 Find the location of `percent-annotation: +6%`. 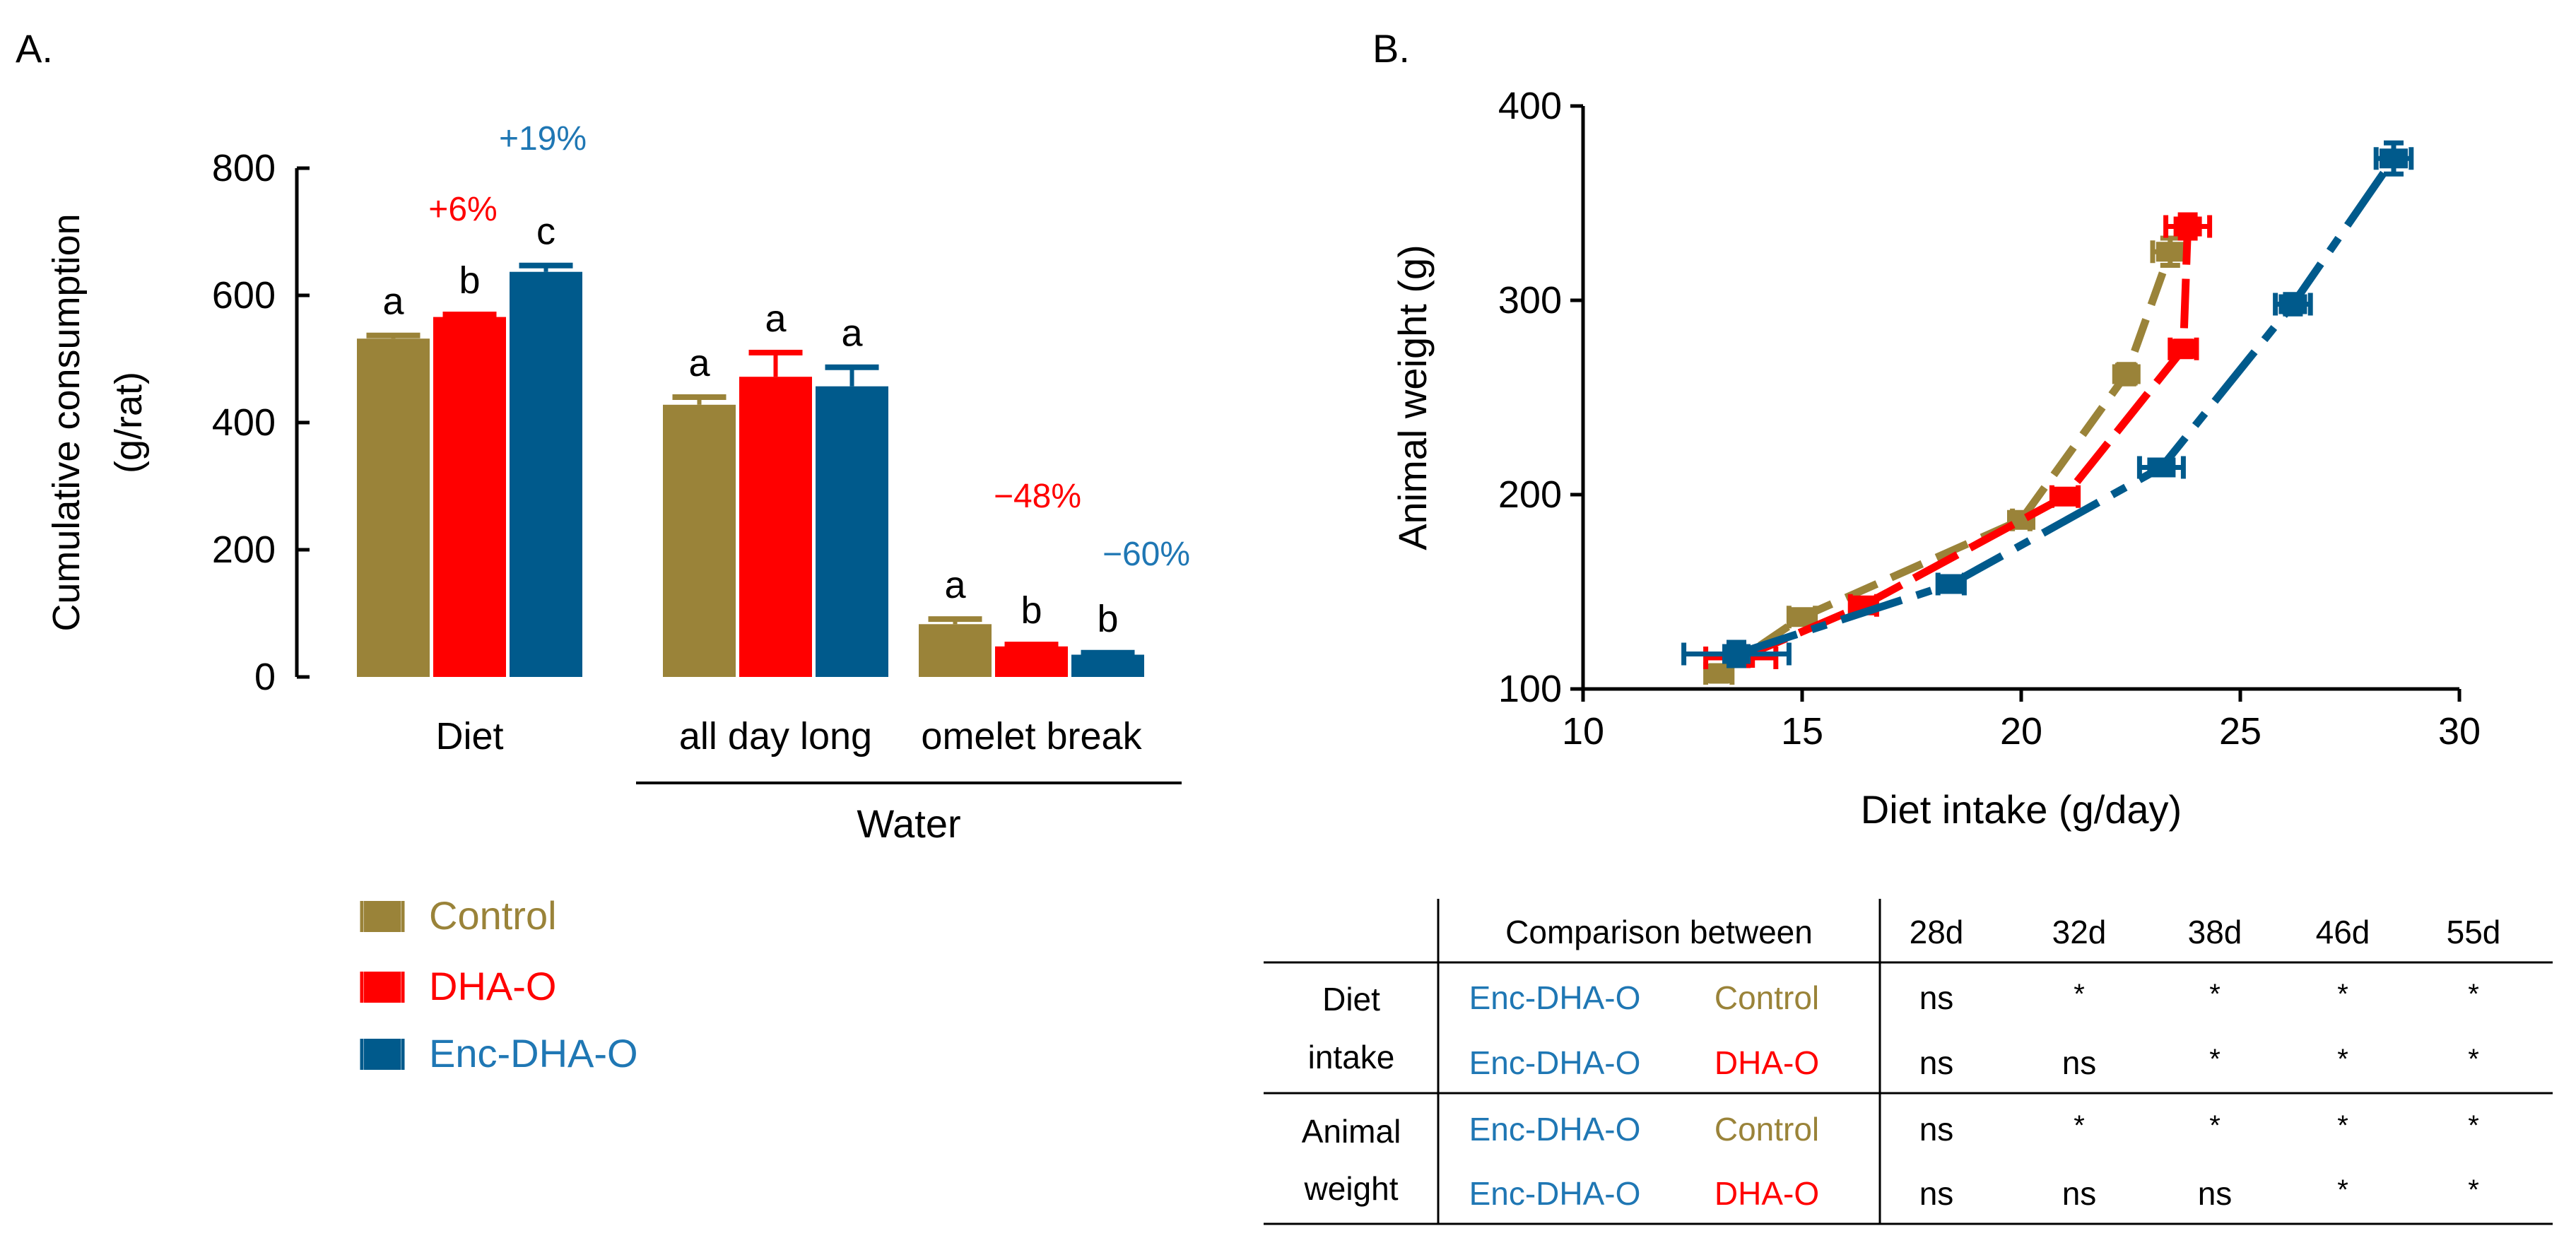

percent-annotation: +6% is located at coordinates (462, 209).